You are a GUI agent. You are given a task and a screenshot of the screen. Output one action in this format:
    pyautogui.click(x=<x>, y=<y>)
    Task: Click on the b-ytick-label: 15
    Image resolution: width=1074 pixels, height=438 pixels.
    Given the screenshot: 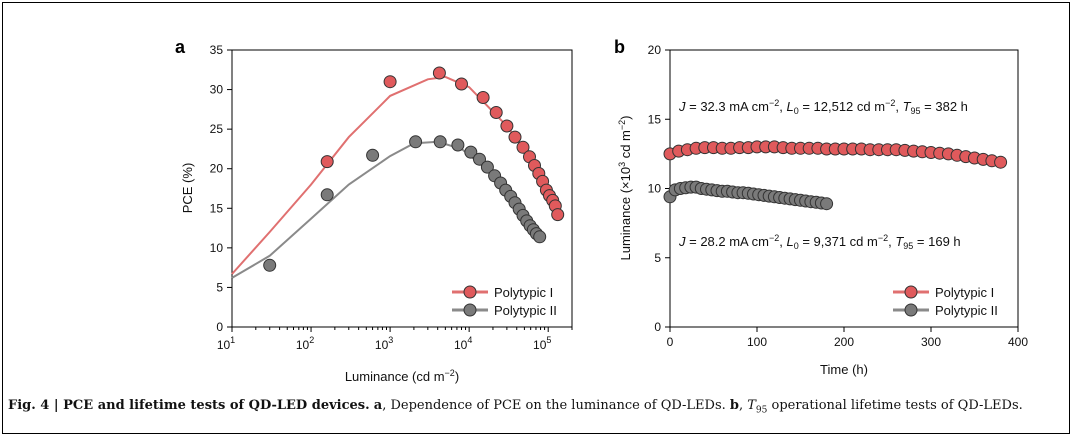 What is the action you would take?
    pyautogui.click(x=655, y=119)
    